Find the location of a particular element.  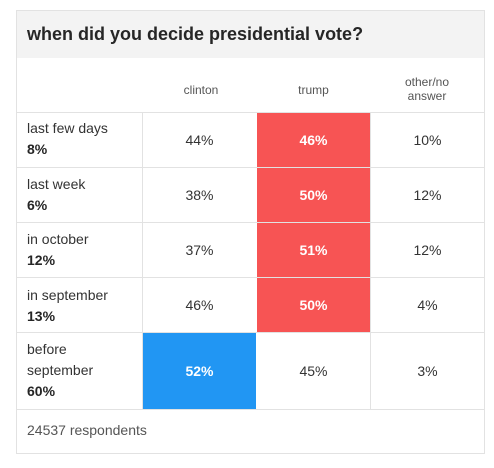

row-share: 8% is located at coordinates (37, 149).